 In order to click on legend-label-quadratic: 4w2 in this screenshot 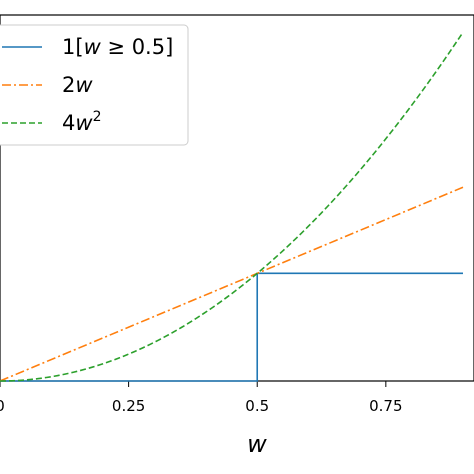, I will do `click(81, 122)`.